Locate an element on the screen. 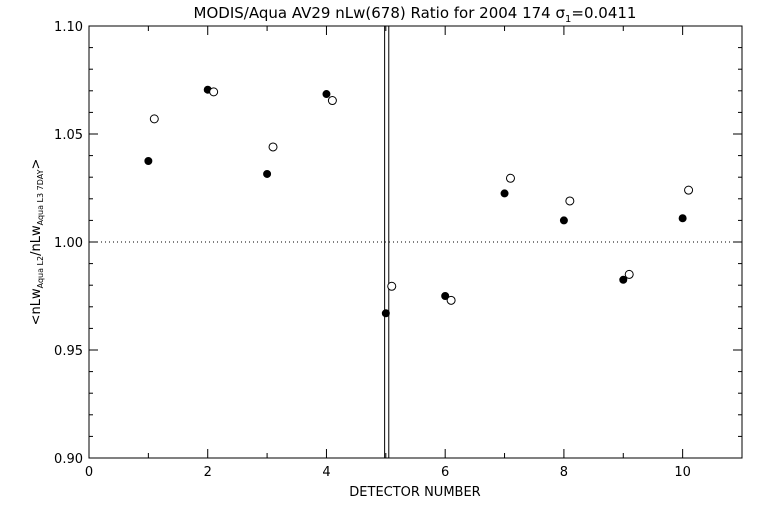 The image size is (768, 512). x-tick-label: 2 is located at coordinates (208, 472).